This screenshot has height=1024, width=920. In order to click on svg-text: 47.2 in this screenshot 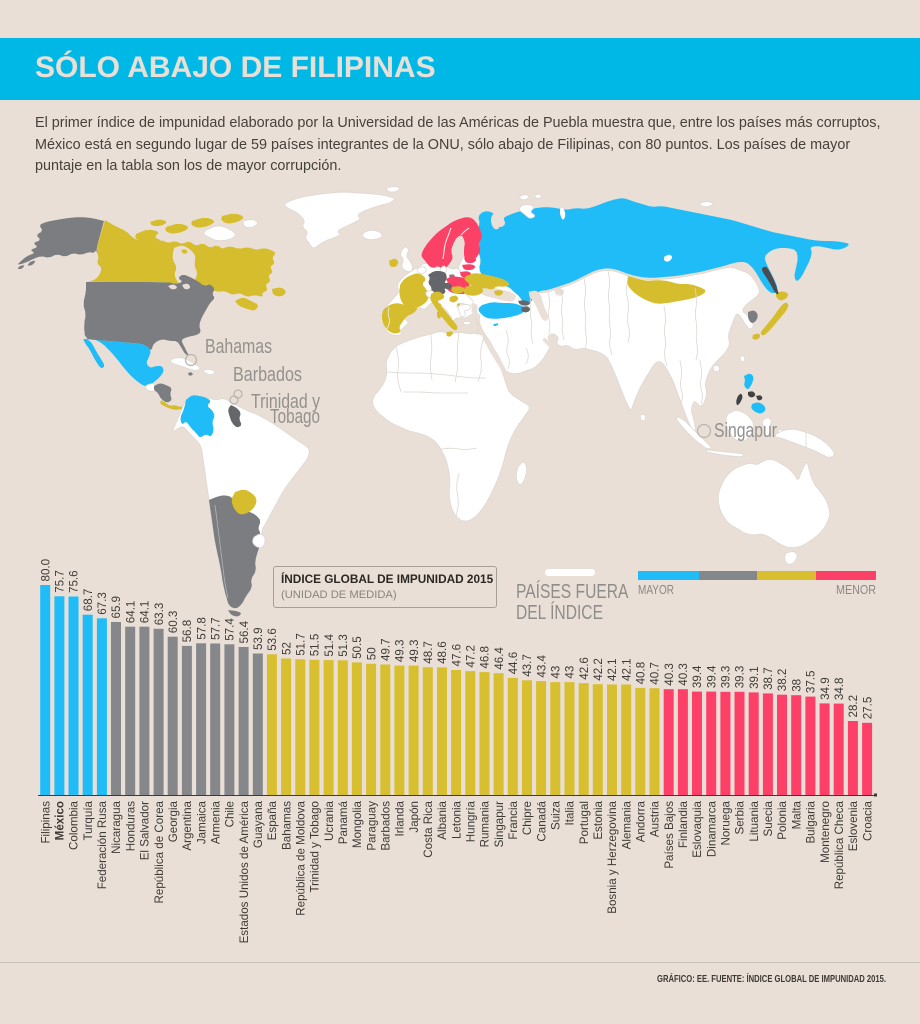, I will do `click(471, 656)`.